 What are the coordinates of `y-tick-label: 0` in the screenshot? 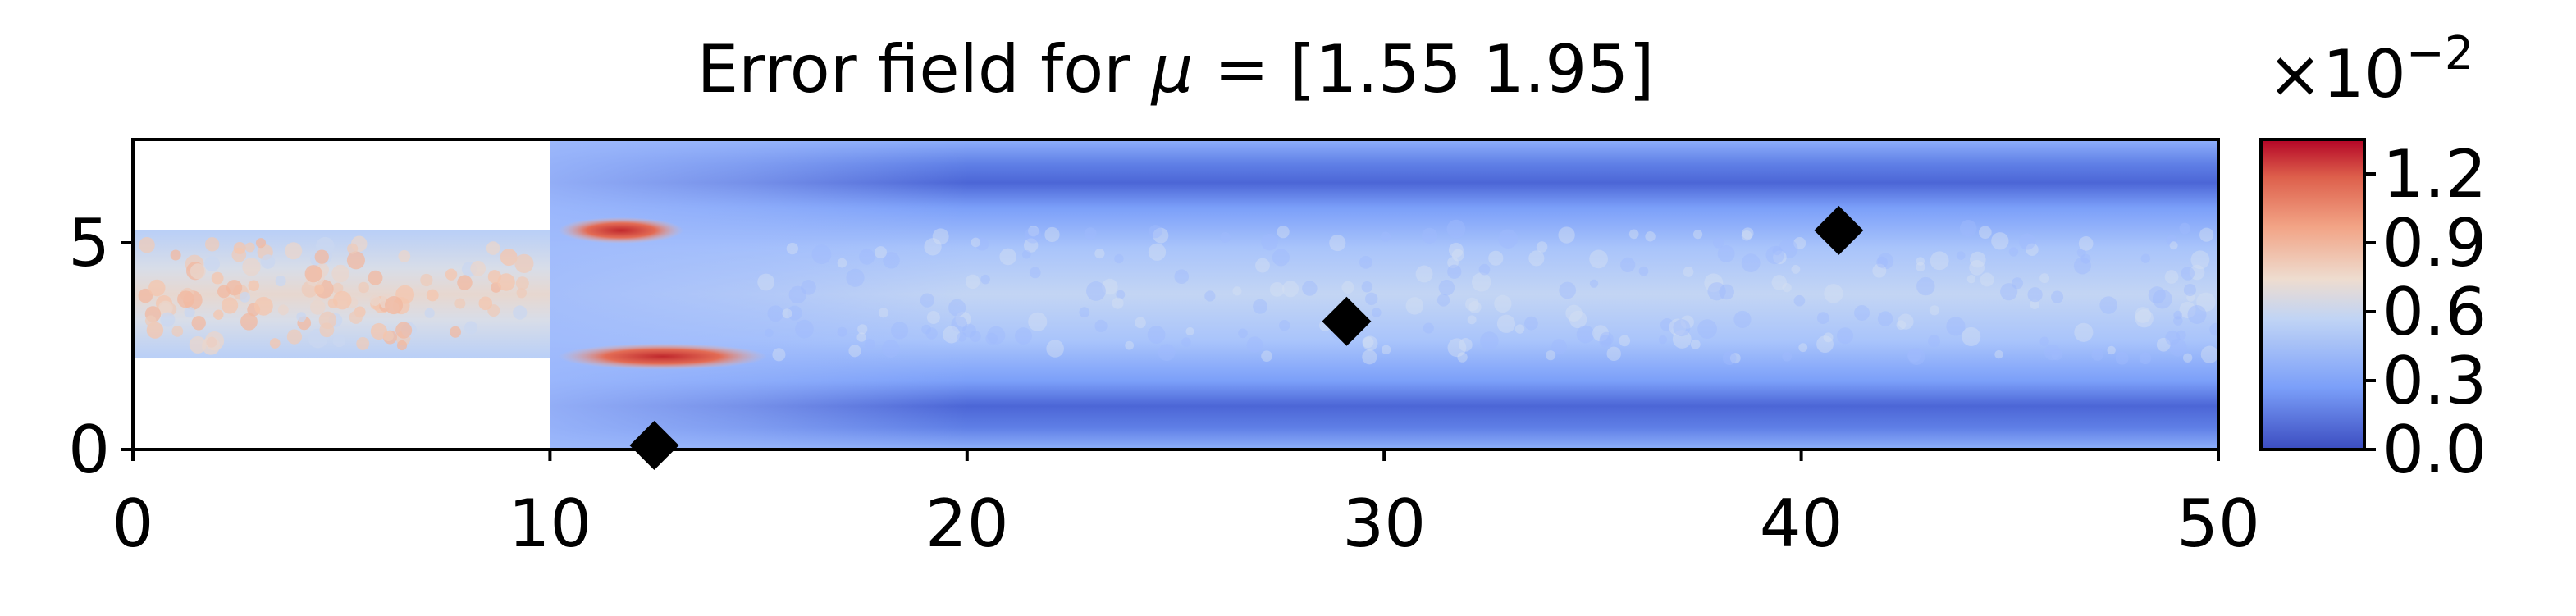 It's located at (89, 450).